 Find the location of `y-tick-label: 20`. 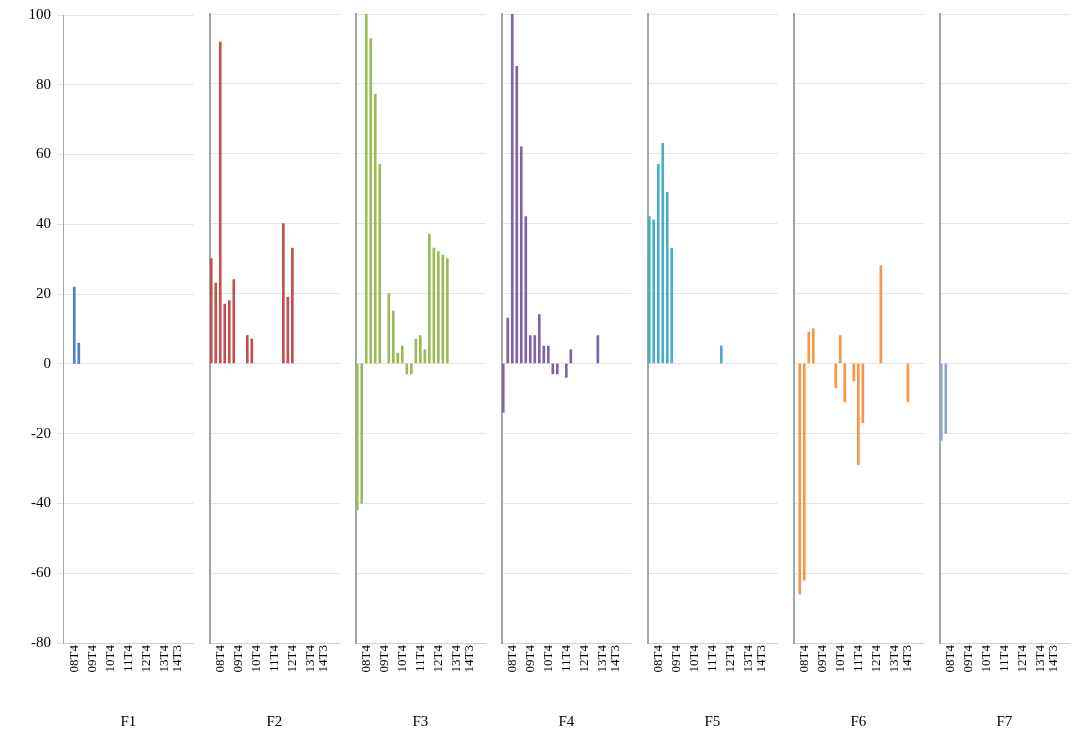

y-tick-label: 20 is located at coordinates (43, 293).